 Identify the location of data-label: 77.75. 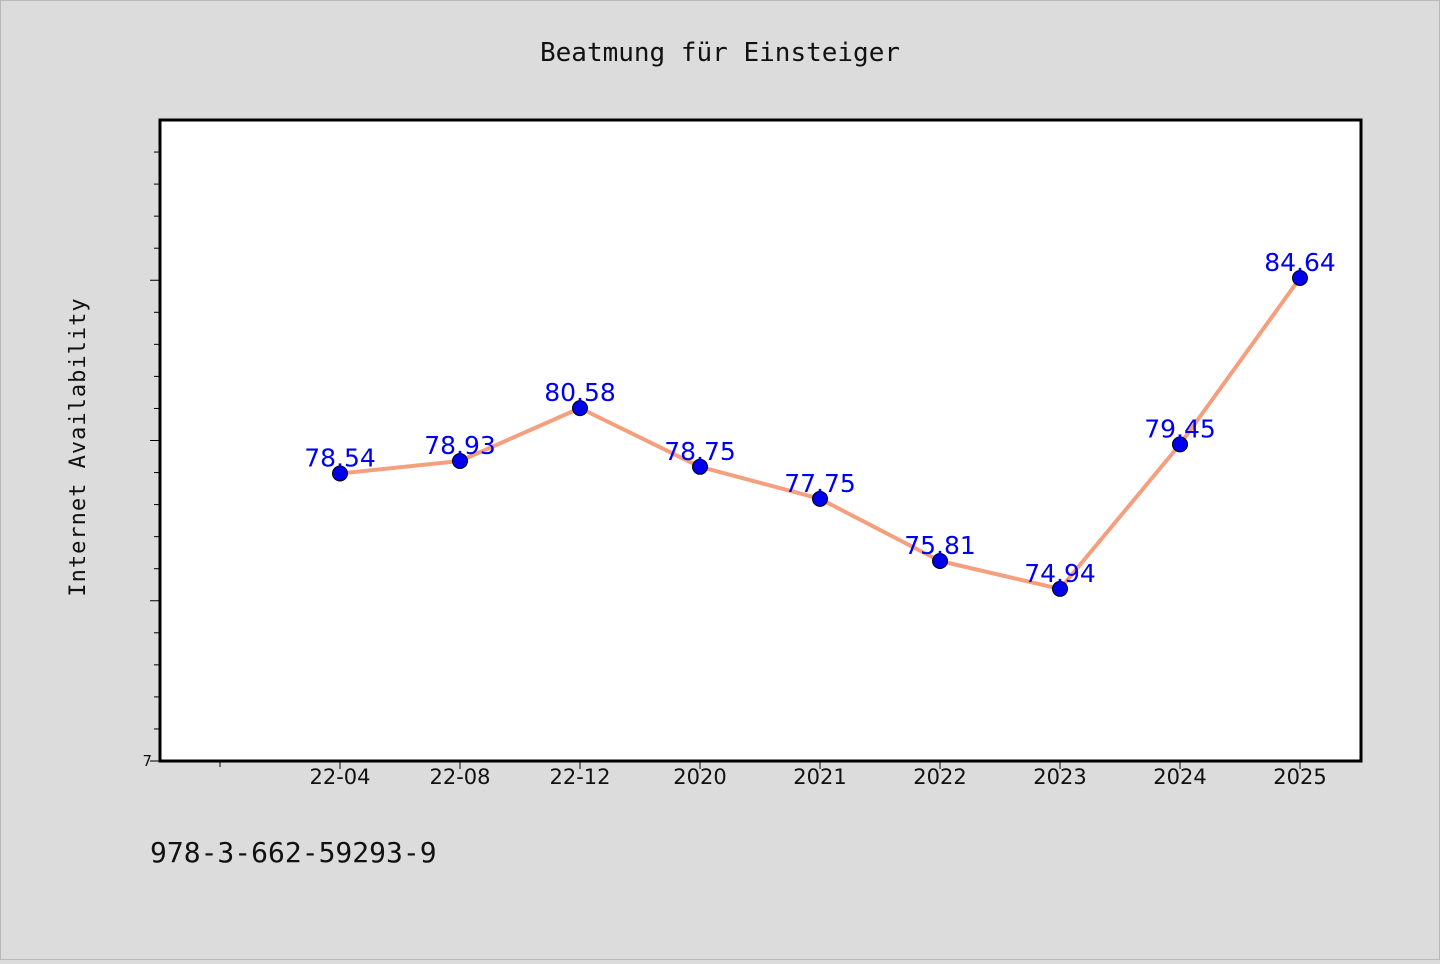
(820, 483).